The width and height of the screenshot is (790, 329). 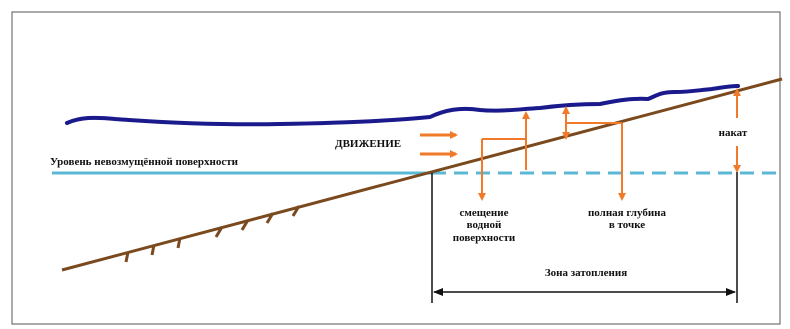 What do you see at coordinates (733, 133) in the screenshot?
I see `runup-label: накат` at bounding box center [733, 133].